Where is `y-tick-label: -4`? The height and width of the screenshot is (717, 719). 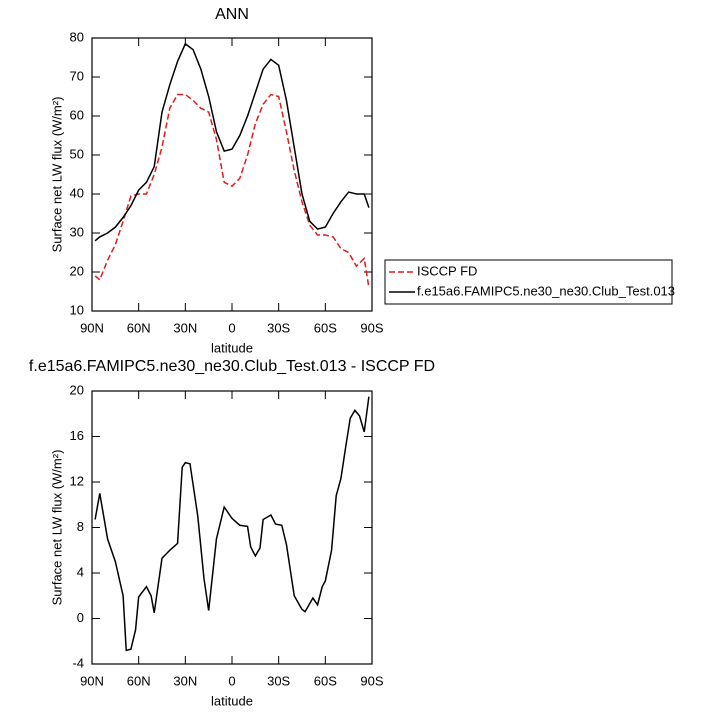
y-tick-label: -4 is located at coordinates (78, 662).